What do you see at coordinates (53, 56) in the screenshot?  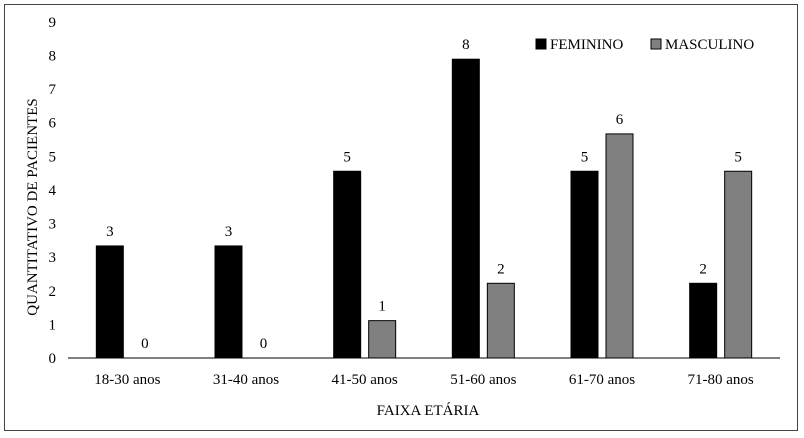 I see `y-tick-label: 8` at bounding box center [53, 56].